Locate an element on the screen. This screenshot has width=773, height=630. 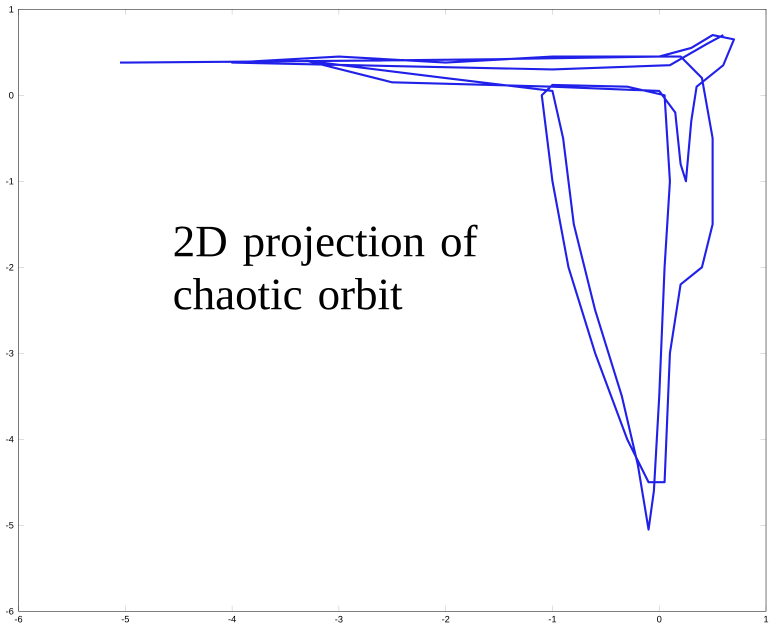
x-tick-label: 1 is located at coordinates (766, 619).